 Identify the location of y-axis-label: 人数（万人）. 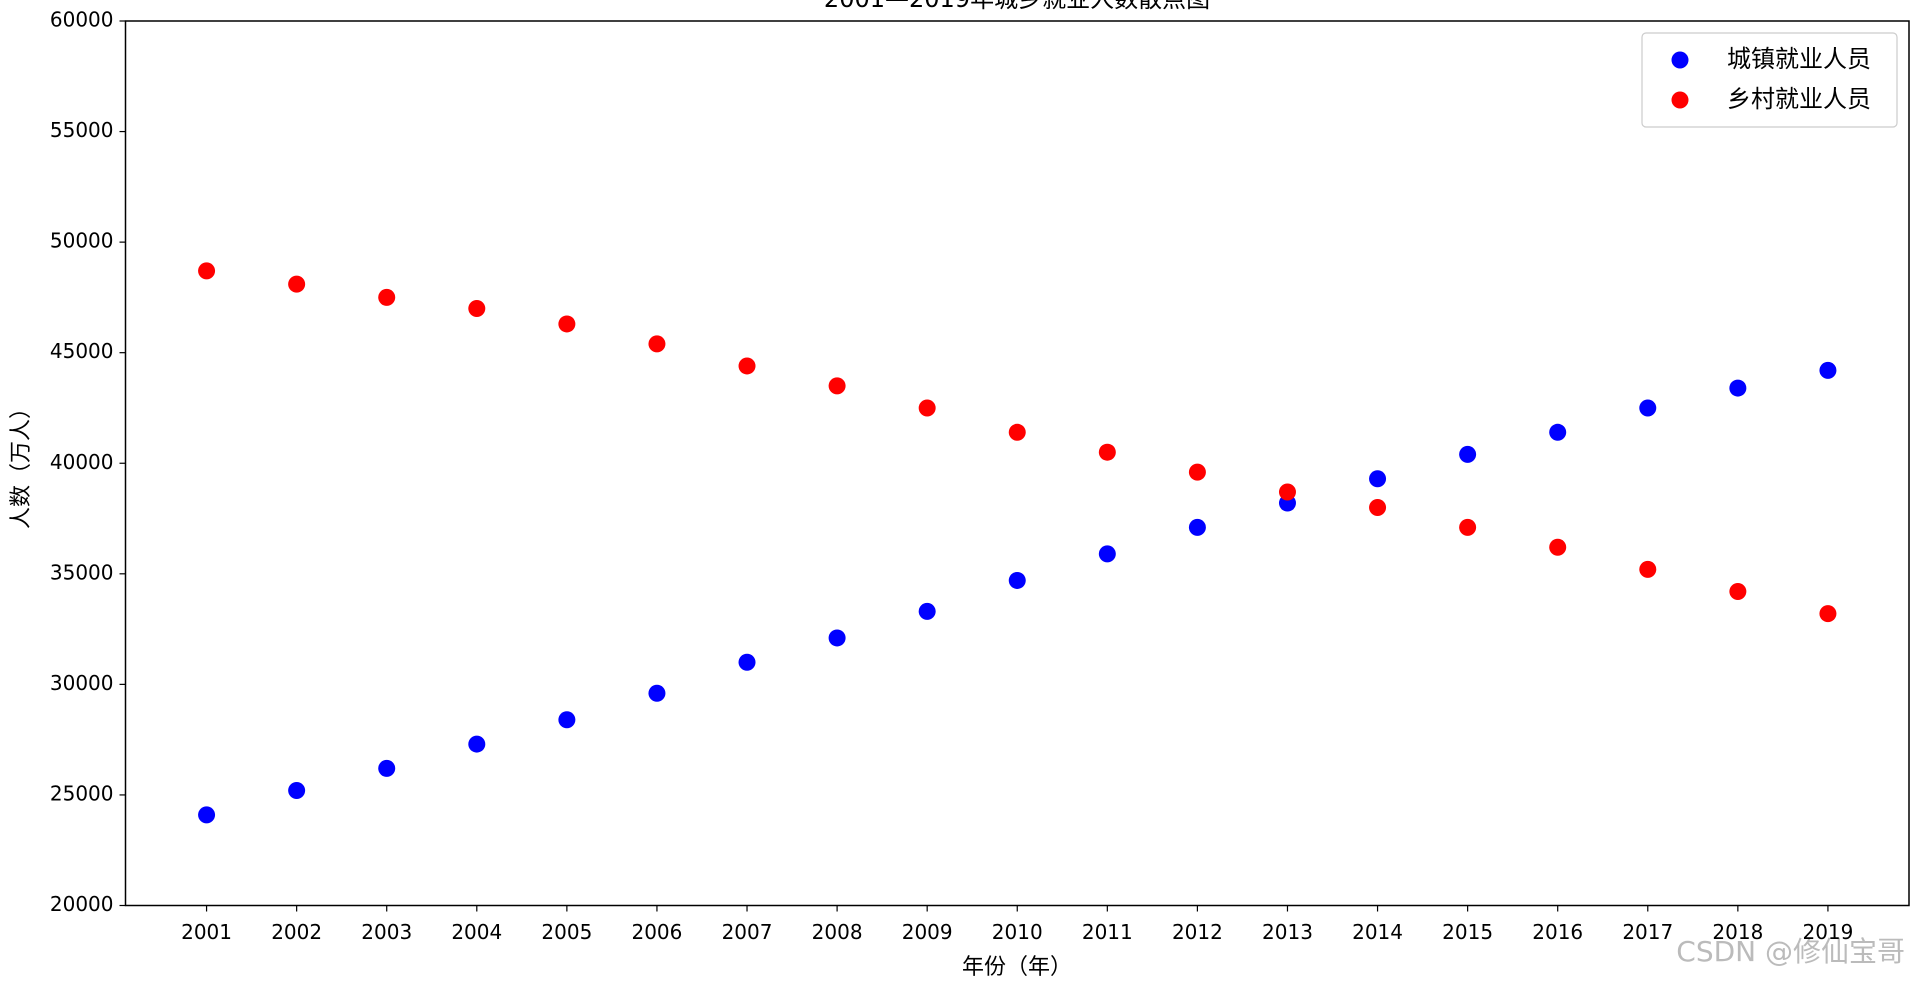
(21, 463).